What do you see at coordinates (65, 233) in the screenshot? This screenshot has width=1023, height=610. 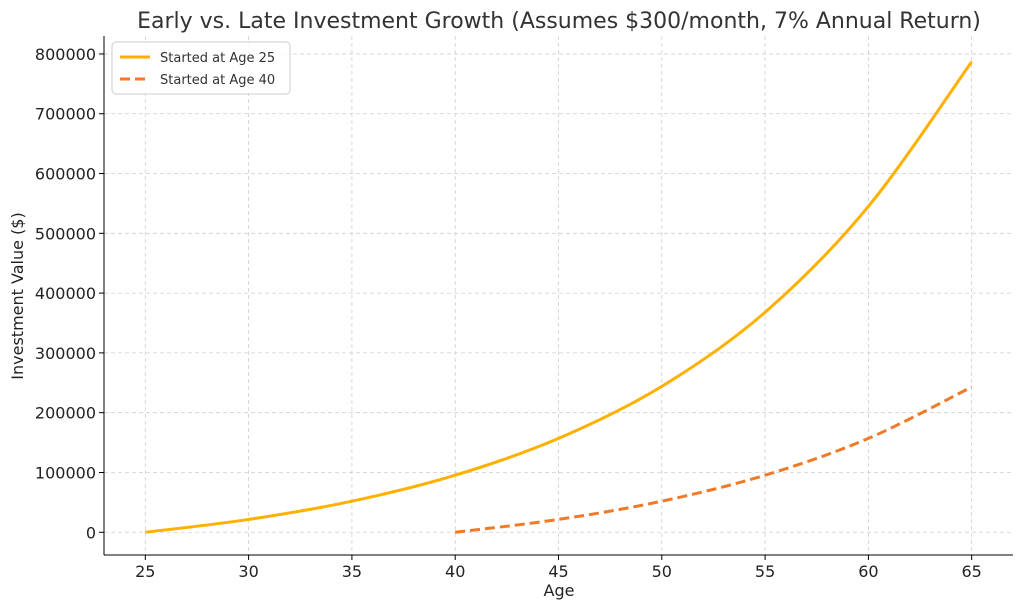 I see `y-tick-label: 500000` at bounding box center [65, 233].